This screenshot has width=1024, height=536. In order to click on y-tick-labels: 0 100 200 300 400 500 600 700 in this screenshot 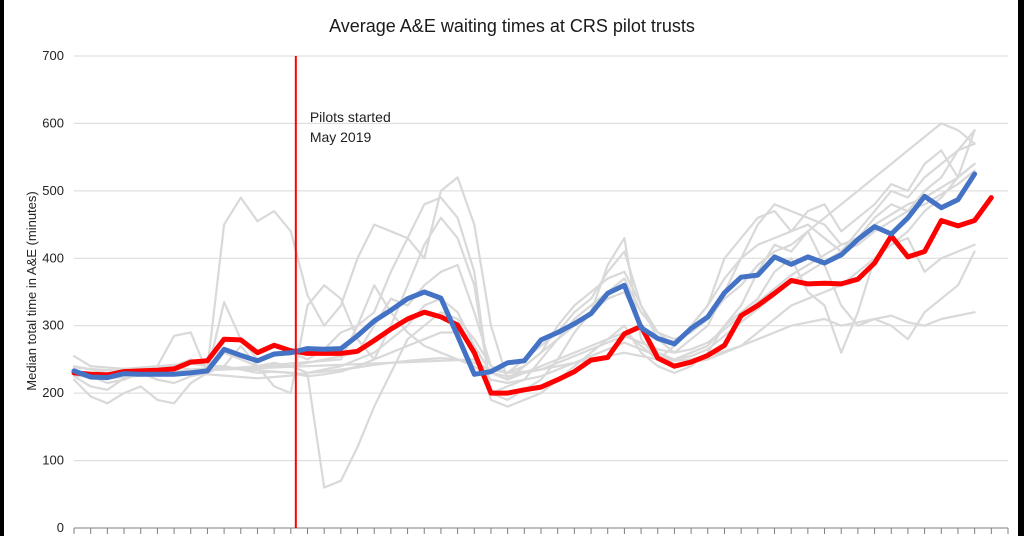, I will do `click(53, 291)`.